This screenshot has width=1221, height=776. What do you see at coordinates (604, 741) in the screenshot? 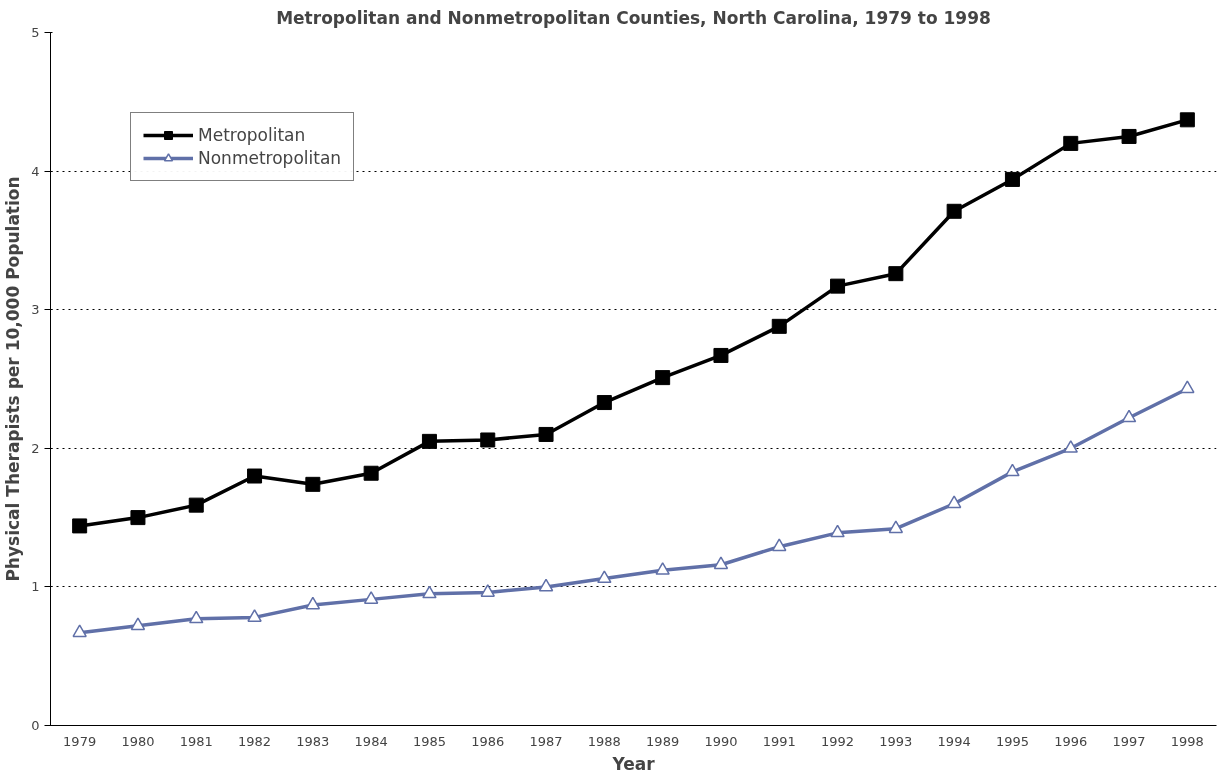
I see `x-tick-label: 1988` at bounding box center [604, 741].